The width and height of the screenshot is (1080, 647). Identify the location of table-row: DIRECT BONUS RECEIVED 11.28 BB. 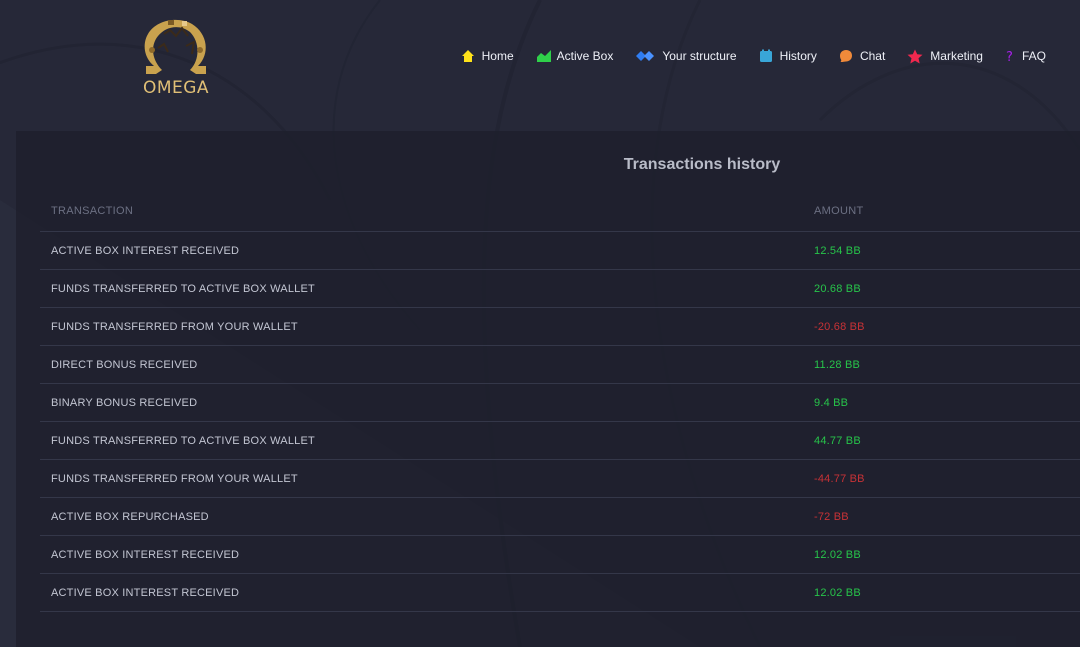
(560, 365).